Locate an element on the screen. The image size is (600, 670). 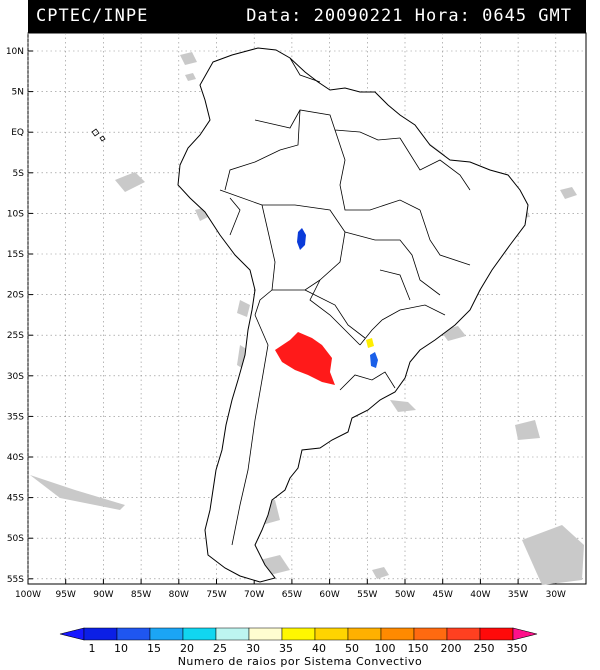
legend-tick: 35 is located at coordinates (286, 648).